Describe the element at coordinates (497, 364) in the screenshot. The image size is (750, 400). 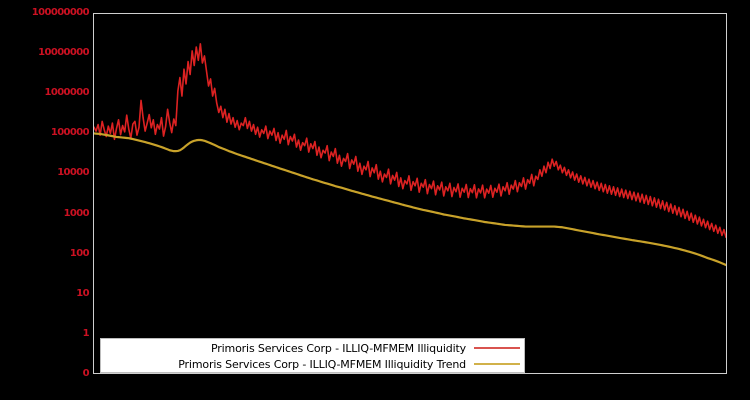
I see `legend-swatch-illiquidity-trend-icon` at that location.